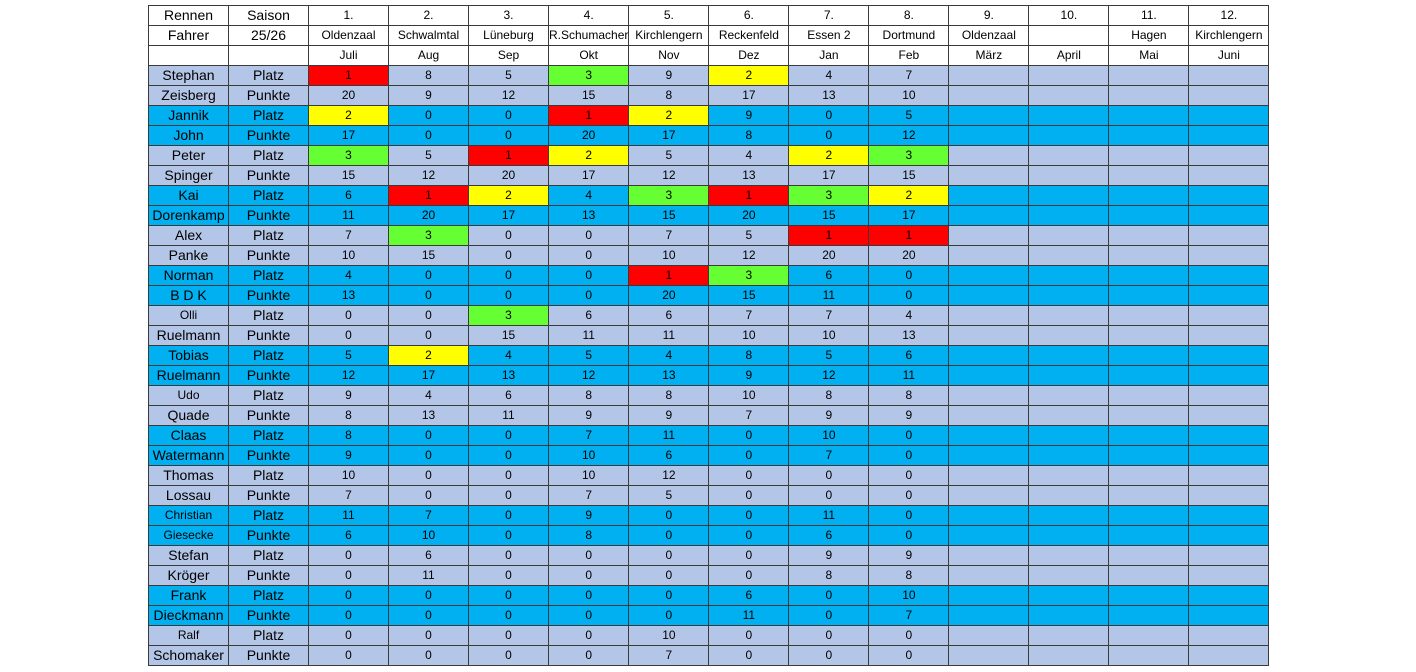 The width and height of the screenshot is (1416, 672). Describe the element at coordinates (508, 15) in the screenshot. I see `header-cell: 3.` at that location.